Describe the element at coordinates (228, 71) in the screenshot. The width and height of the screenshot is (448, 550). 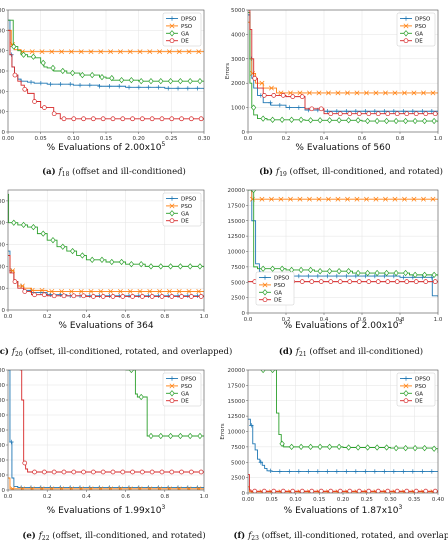
I see `y-axis-label: Errors` at that location.